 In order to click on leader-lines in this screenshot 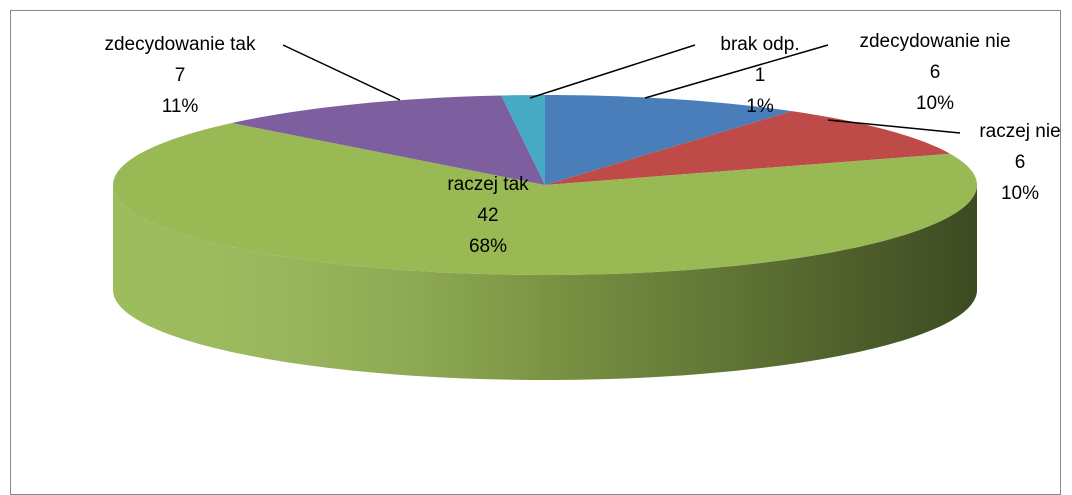, I will do `click(621, 89)`.